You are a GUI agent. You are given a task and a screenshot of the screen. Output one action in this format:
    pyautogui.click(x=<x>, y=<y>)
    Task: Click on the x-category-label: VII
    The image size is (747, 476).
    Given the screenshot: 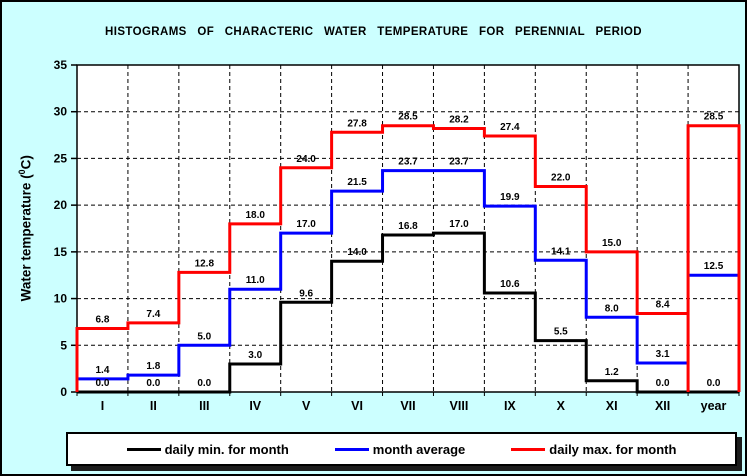 What is the action you would take?
    pyautogui.click(x=407, y=406)
    